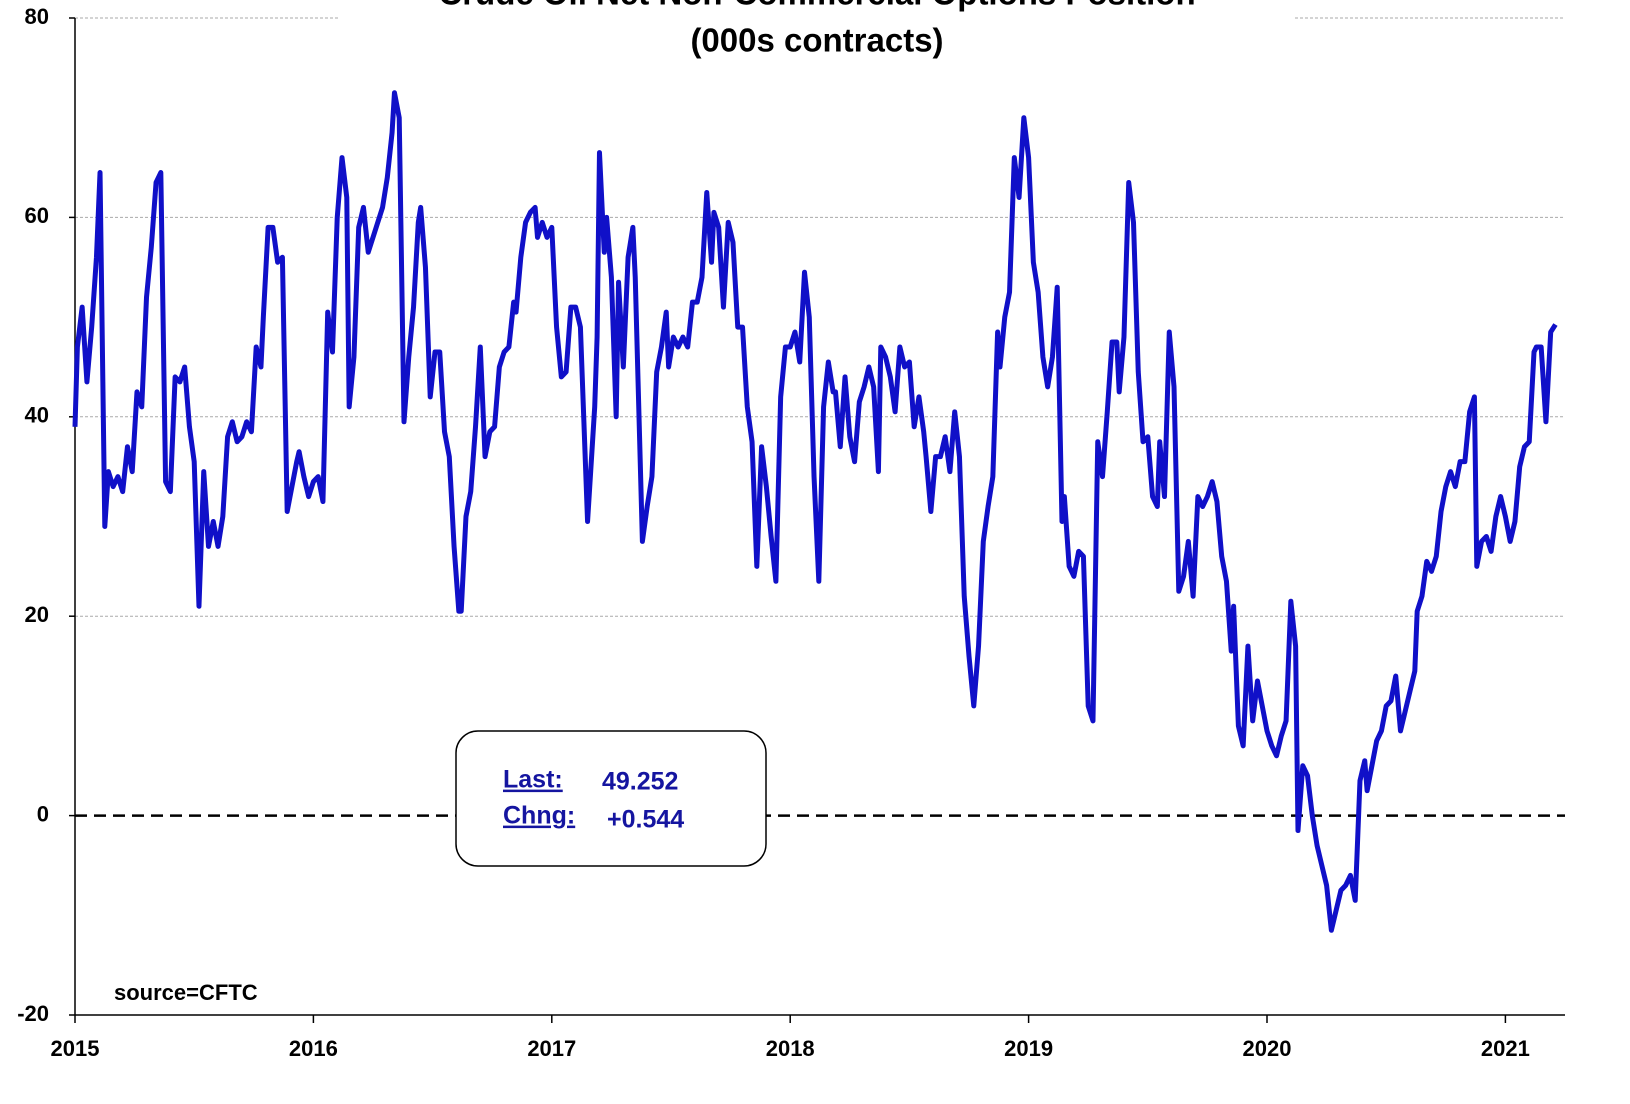  I want to click on y-tick-label: 20, so click(37, 614).